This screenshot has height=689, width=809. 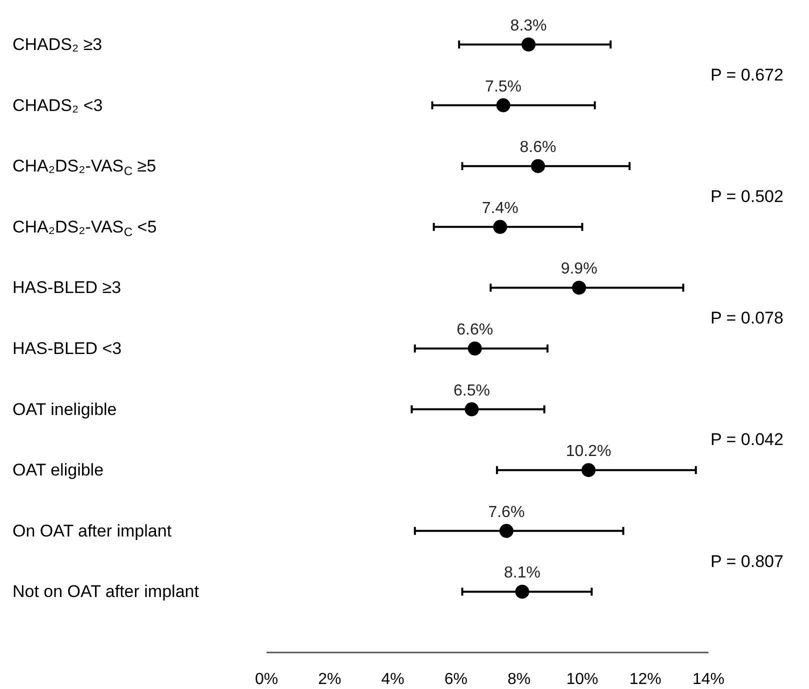 What do you see at coordinates (67, 348) in the screenshot?
I see `y-tick-label: HAS-BLED <3` at bounding box center [67, 348].